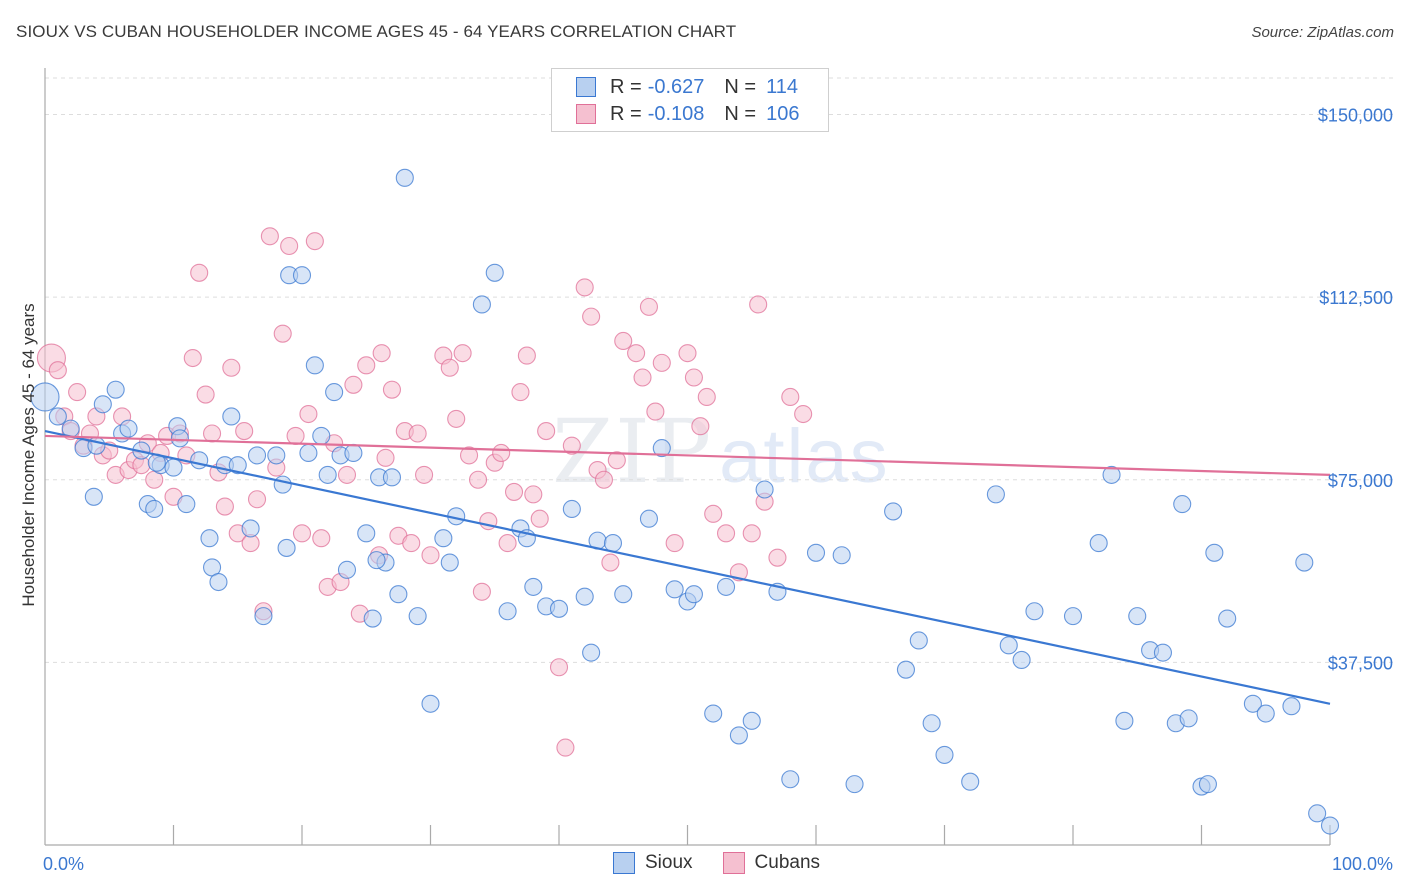  What do you see at coordinates (1362, 864) in the screenshot?
I see `x-tick-label-max: 100.0%` at bounding box center [1362, 864].